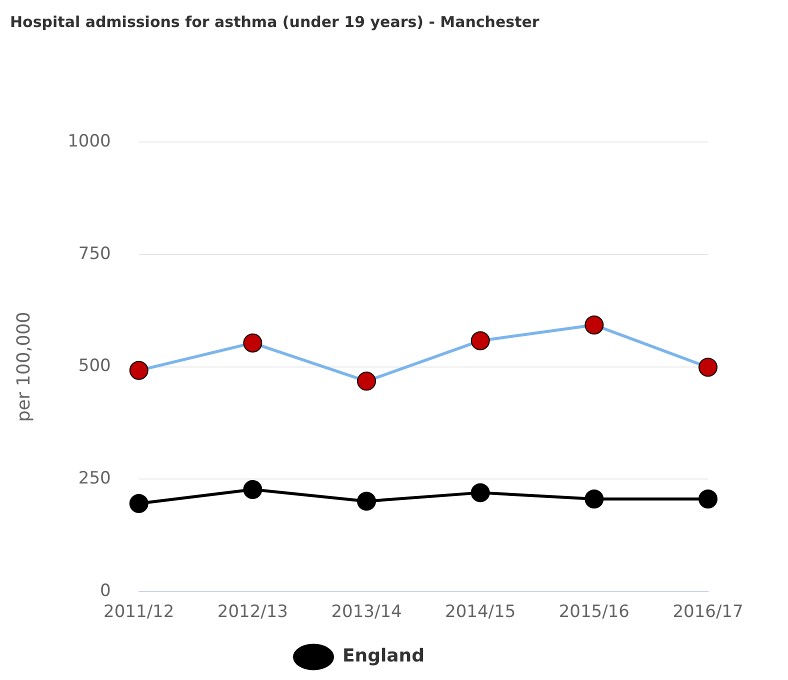  What do you see at coordinates (383, 656) in the screenshot?
I see `legend-label: England` at bounding box center [383, 656].